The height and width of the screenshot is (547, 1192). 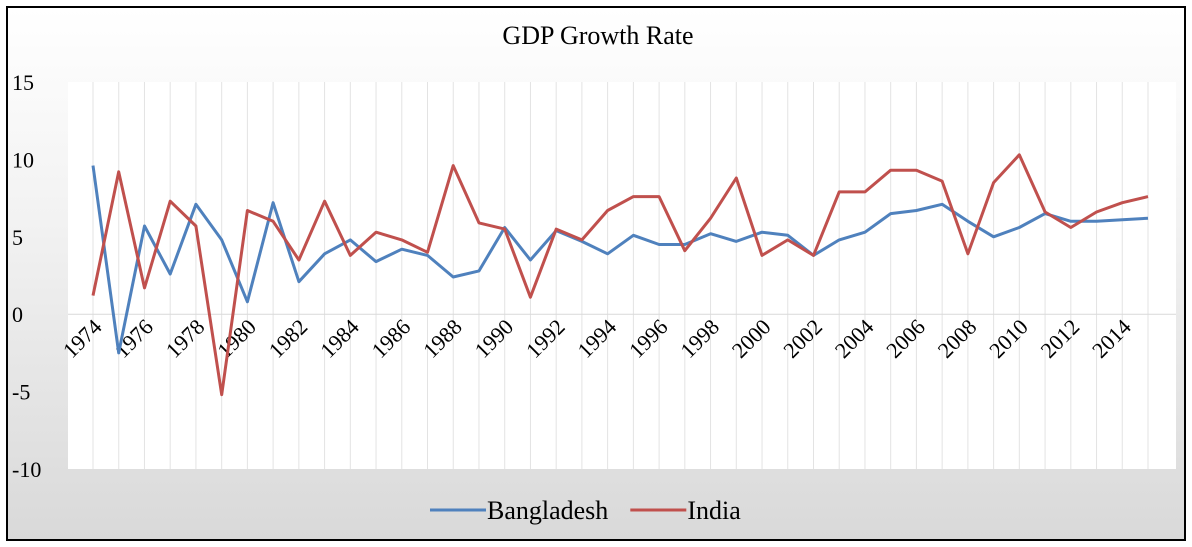 I want to click on y-tick-label: -5, so click(x=21, y=392).